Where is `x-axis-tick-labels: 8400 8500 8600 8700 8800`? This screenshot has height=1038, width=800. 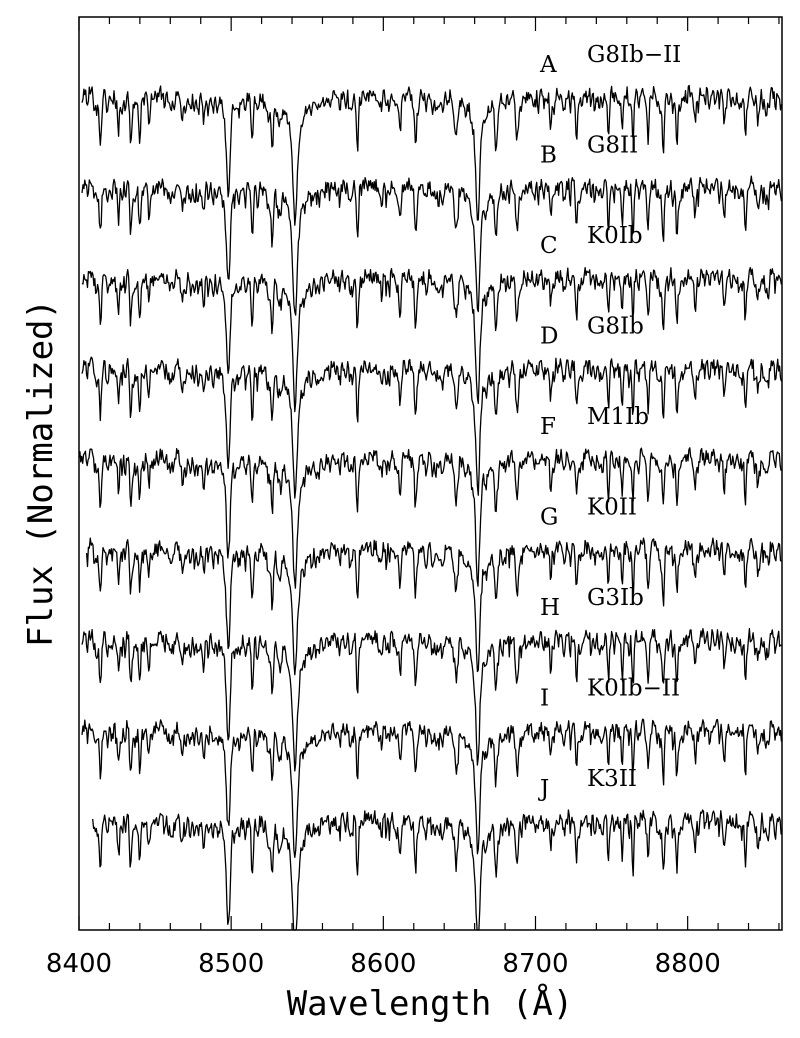 x-axis-tick-labels: 8400 8500 8600 8700 8800 is located at coordinates (383, 964).